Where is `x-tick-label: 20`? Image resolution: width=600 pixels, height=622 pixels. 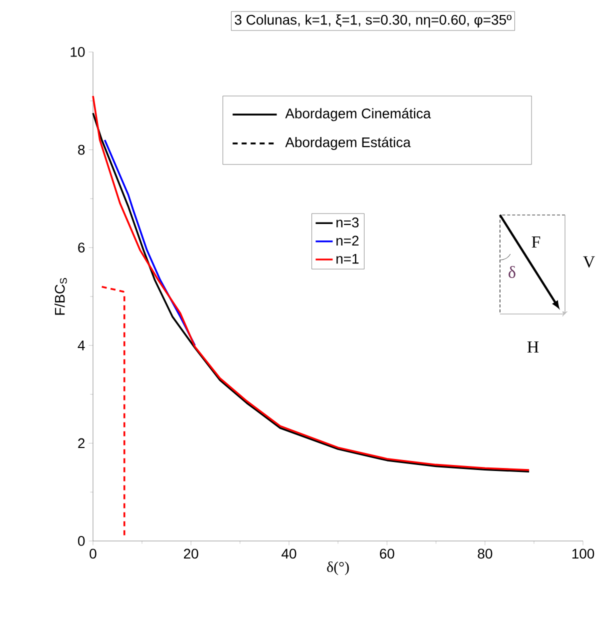
x-tick-label: 20 is located at coordinates (191, 553).